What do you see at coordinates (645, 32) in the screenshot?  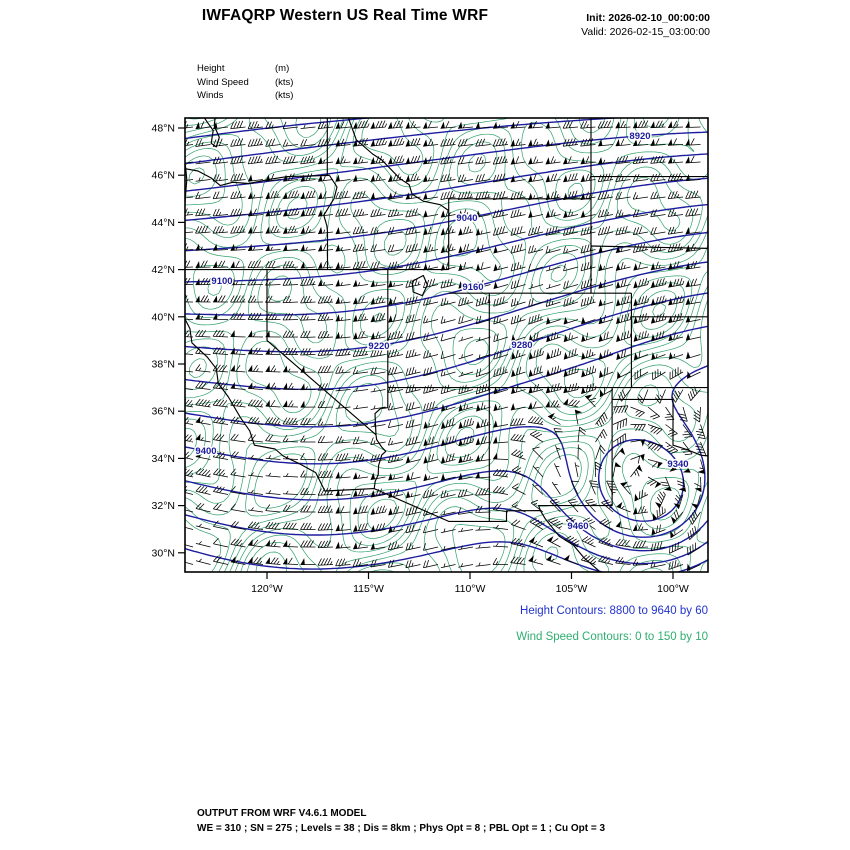 I see `valid-time-label: Valid: 2026-02-15_03:00:00` at bounding box center [645, 32].